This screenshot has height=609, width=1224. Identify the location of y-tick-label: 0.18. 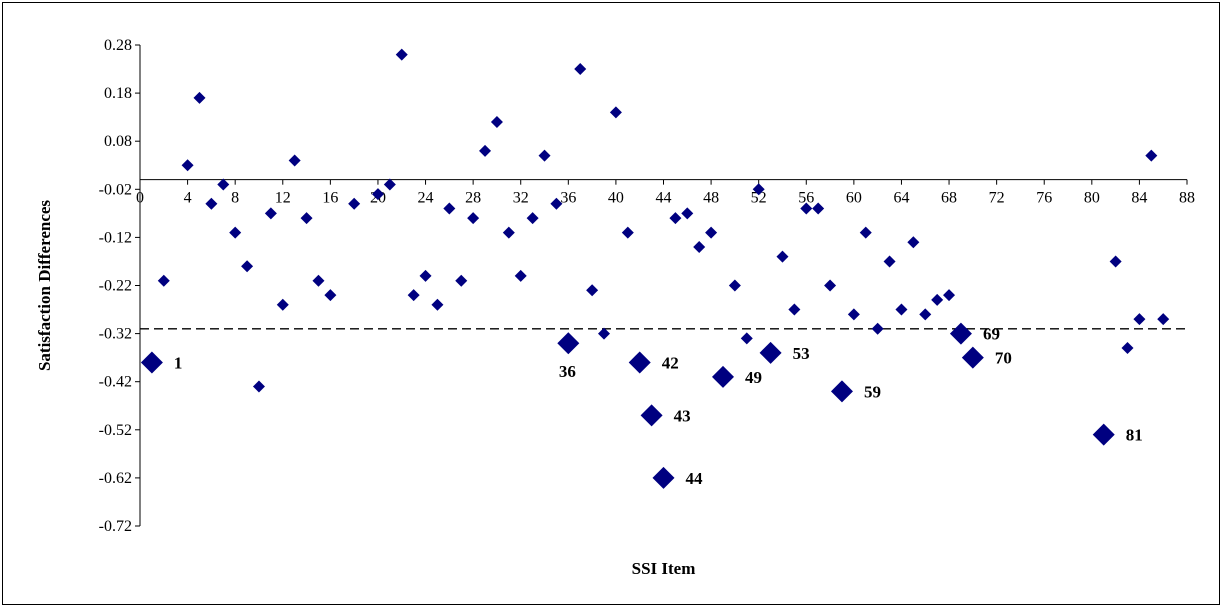
(118, 93).